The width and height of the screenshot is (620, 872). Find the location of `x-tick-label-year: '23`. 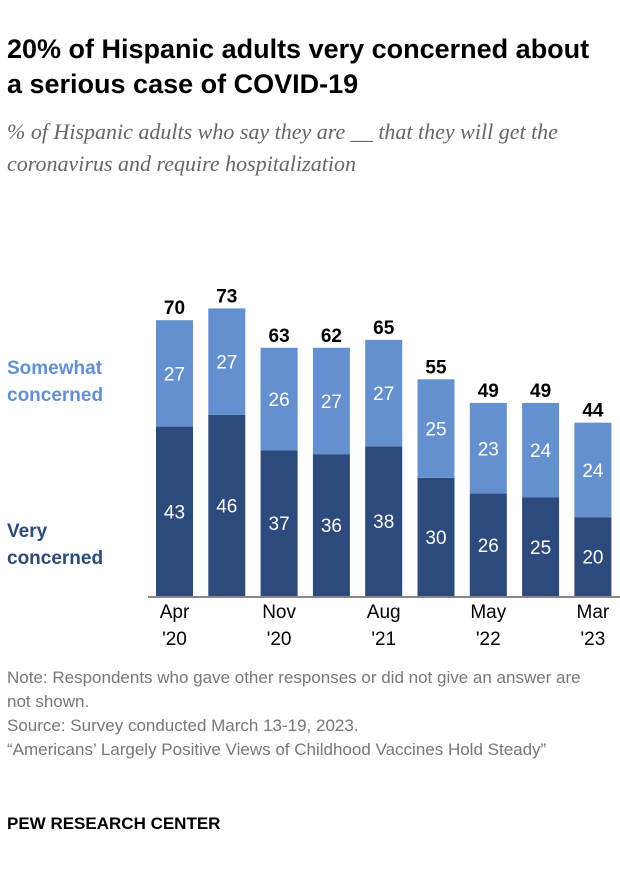

x-tick-label-year: '23 is located at coordinates (593, 639).